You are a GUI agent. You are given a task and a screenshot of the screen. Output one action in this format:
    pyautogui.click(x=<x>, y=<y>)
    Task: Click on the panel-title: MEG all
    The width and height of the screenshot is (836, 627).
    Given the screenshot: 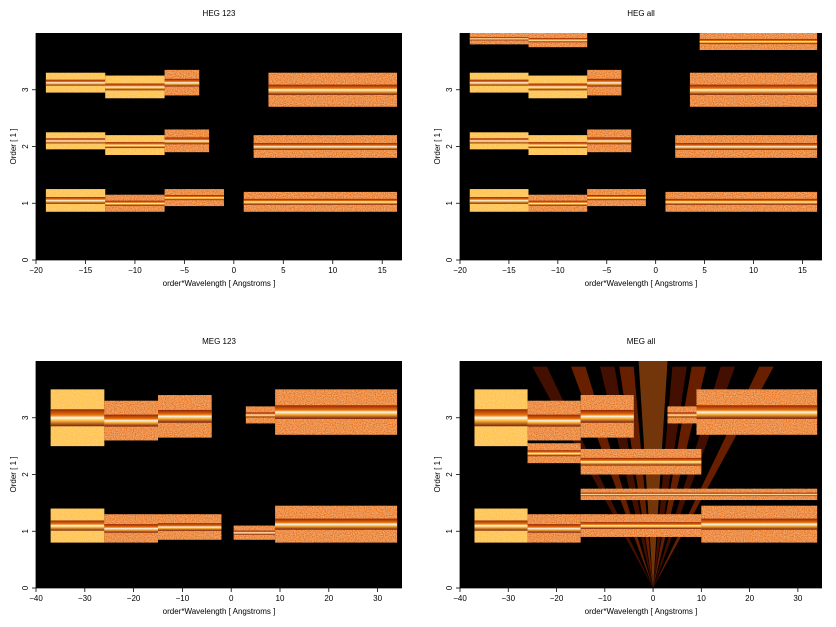 What is the action you would take?
    pyautogui.click(x=641, y=341)
    